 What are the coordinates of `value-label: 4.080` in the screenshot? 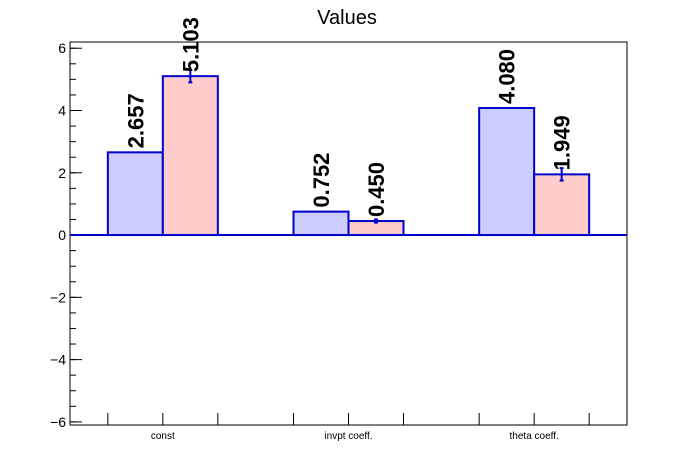 It's located at (507, 76).